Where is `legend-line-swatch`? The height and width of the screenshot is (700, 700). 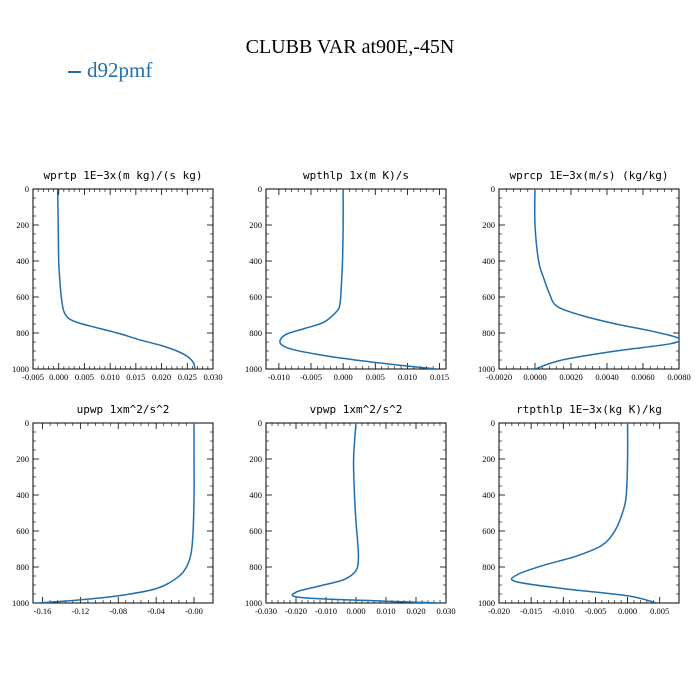 legend-line-swatch is located at coordinates (74, 72).